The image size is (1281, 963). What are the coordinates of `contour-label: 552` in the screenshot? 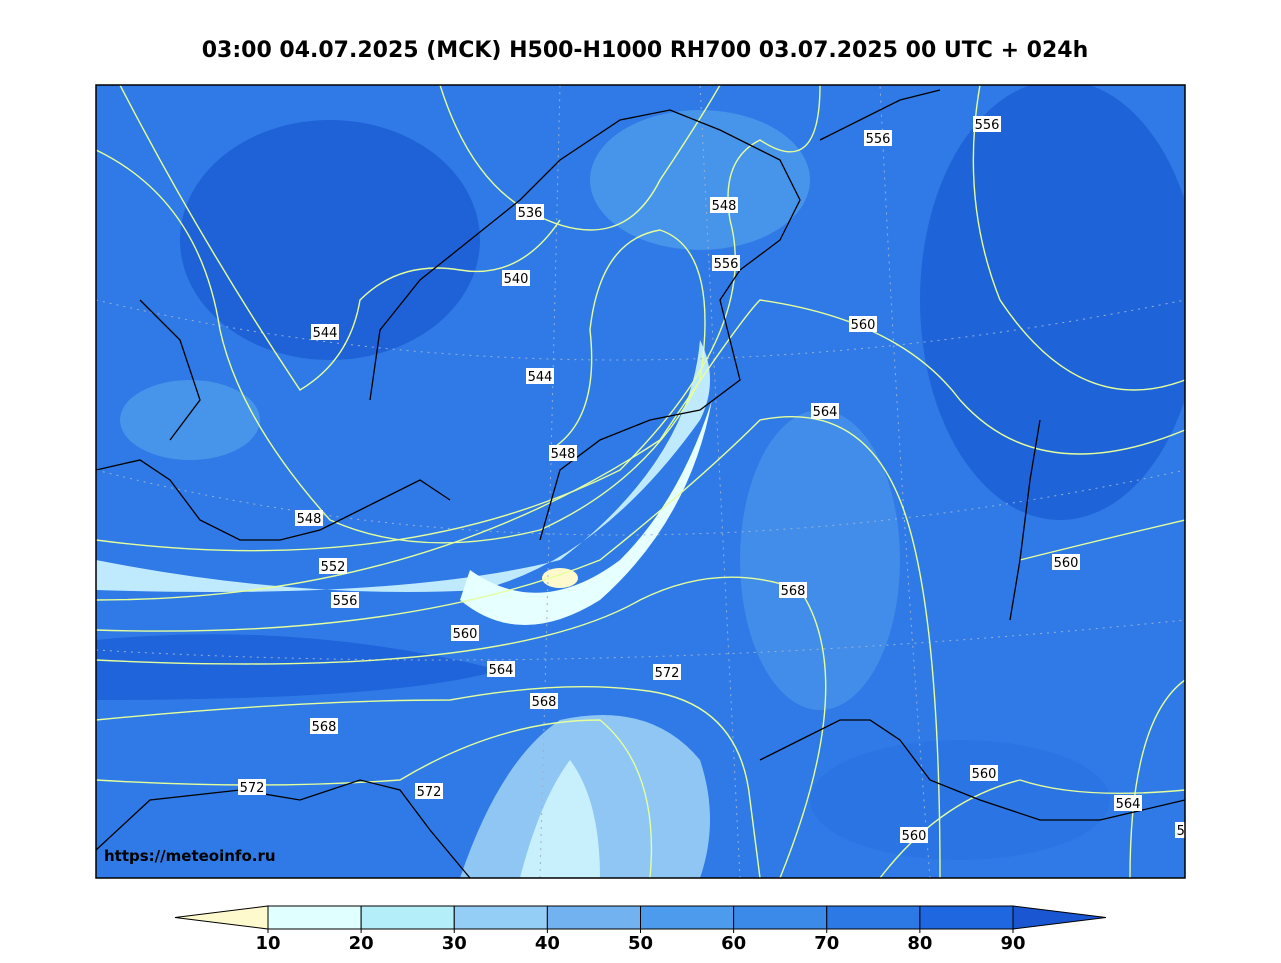 It's located at (333, 567).